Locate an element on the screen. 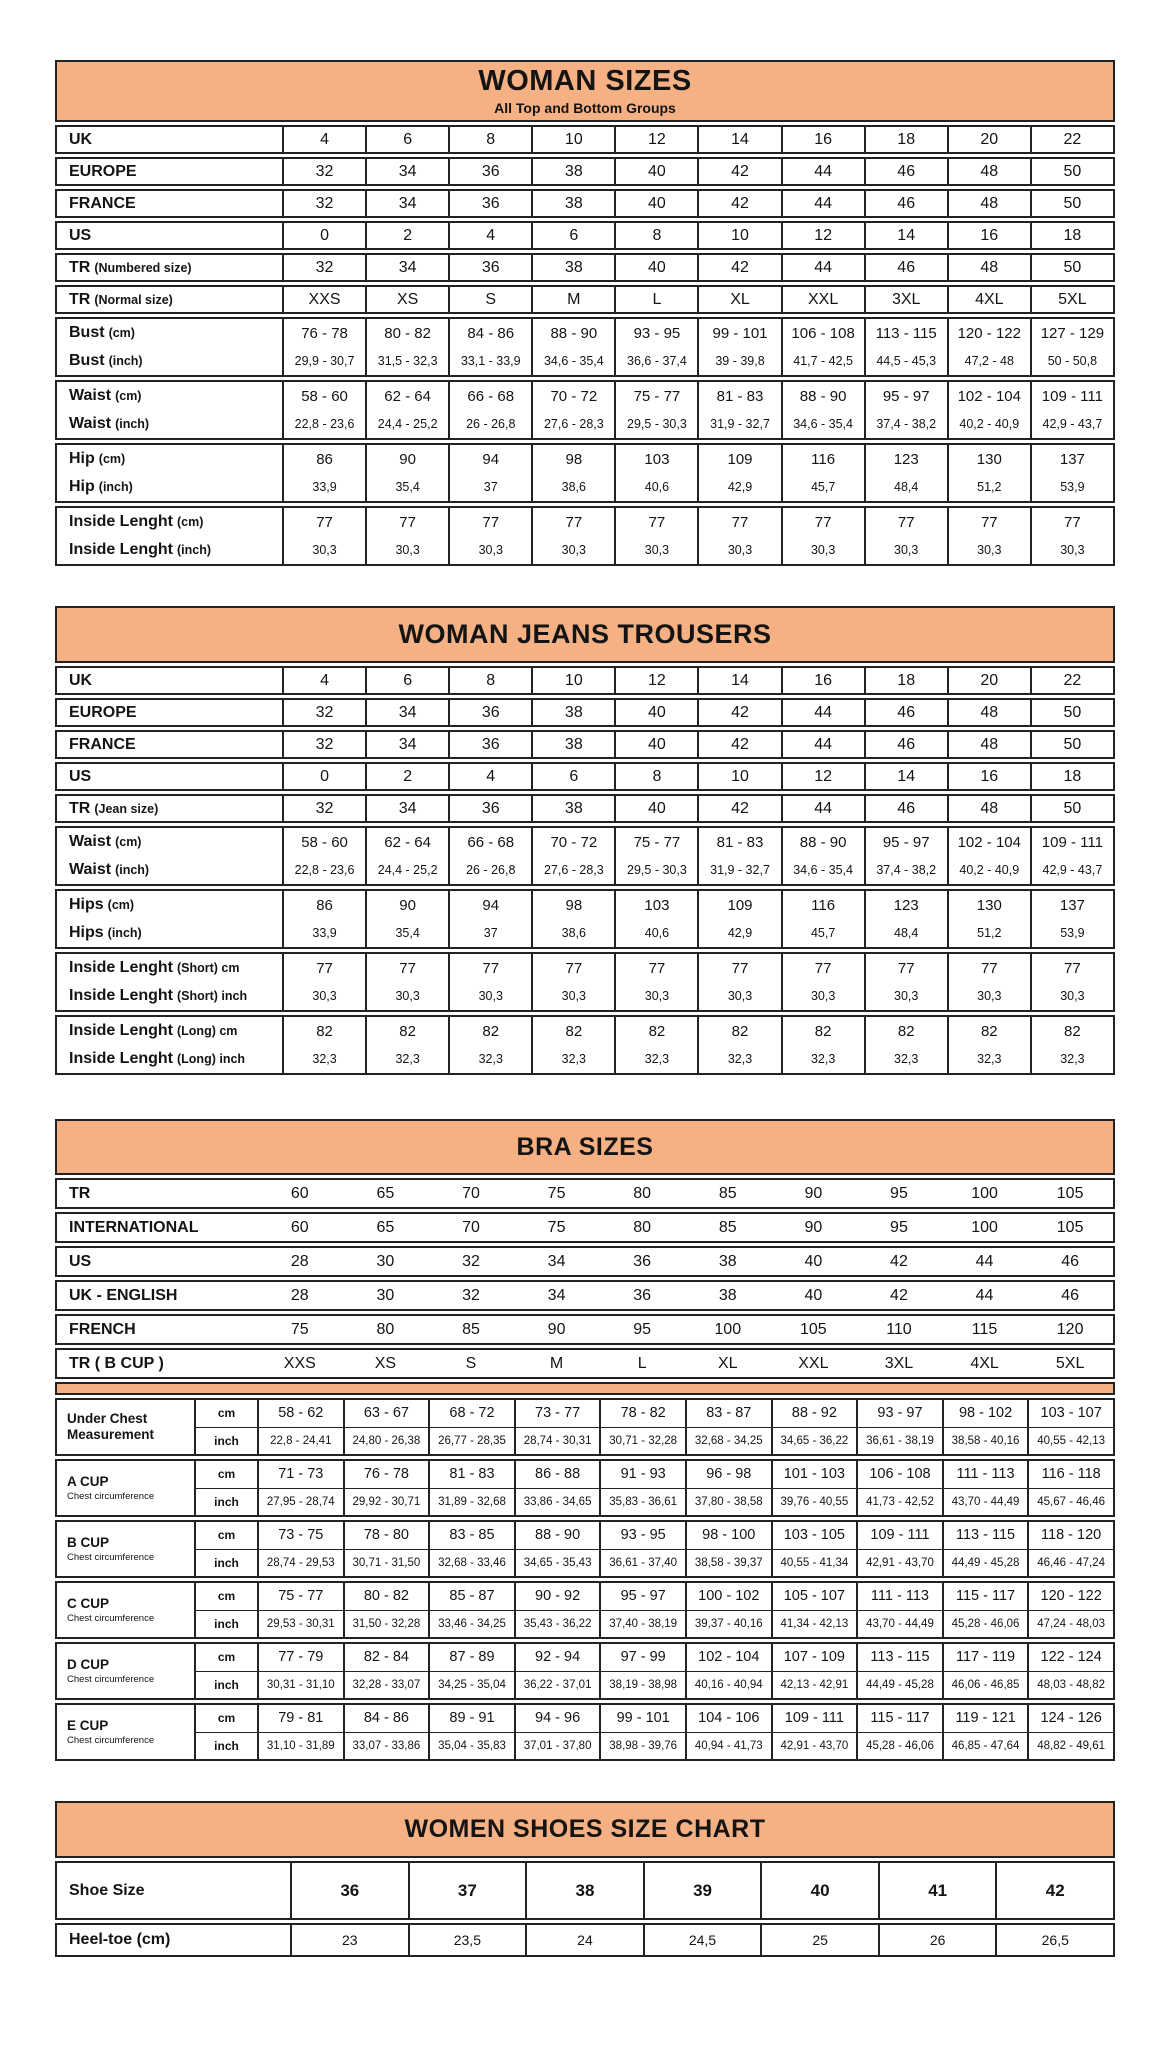 The image size is (1164, 2048). table-cell: 44,49 - 45,28 is located at coordinates (899, 1684).